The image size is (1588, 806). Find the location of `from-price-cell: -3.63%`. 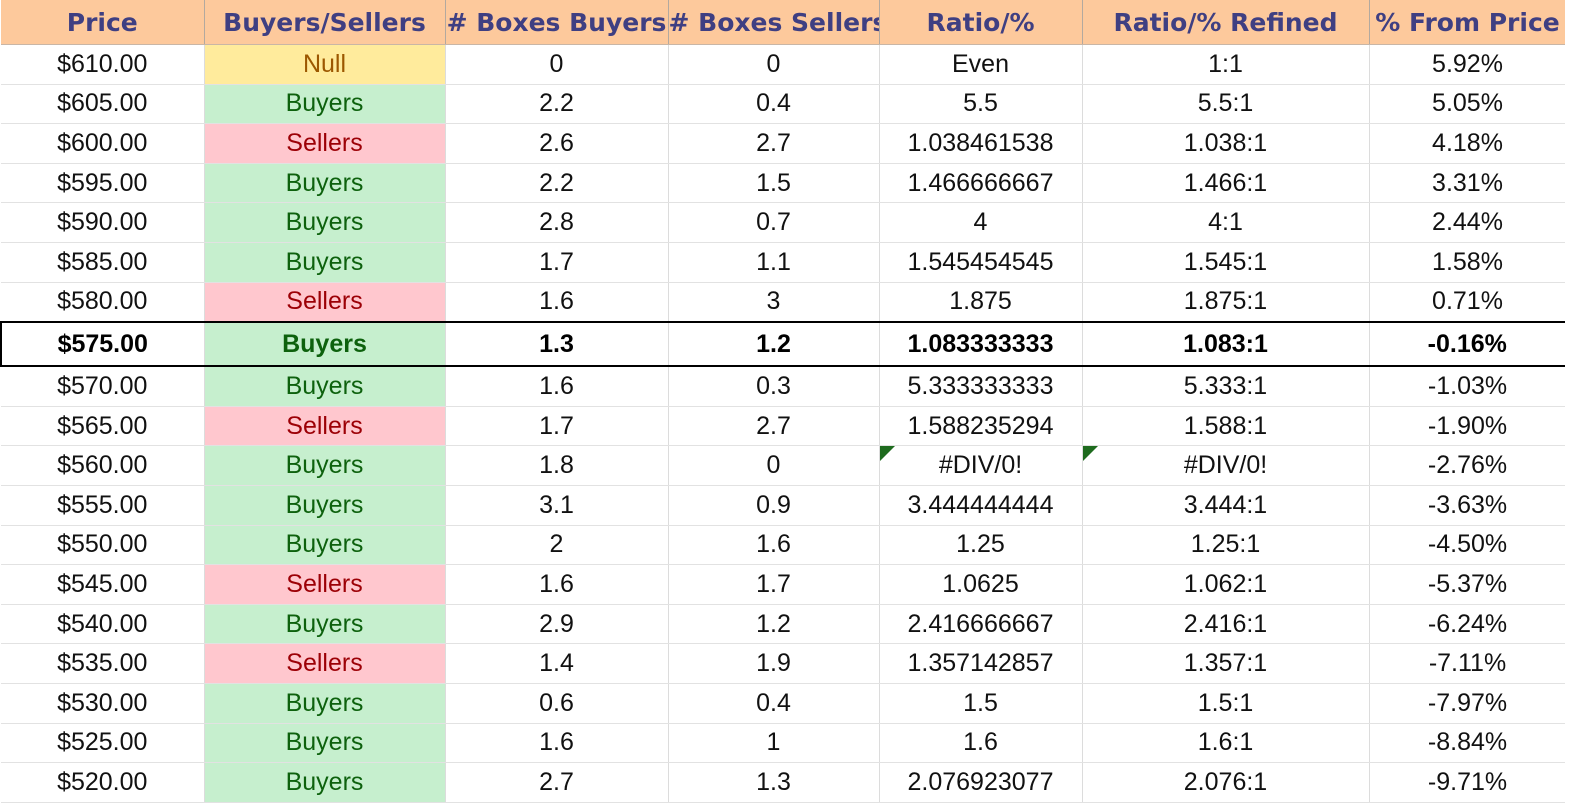

from-price-cell: -3.63% is located at coordinates (1468, 505).